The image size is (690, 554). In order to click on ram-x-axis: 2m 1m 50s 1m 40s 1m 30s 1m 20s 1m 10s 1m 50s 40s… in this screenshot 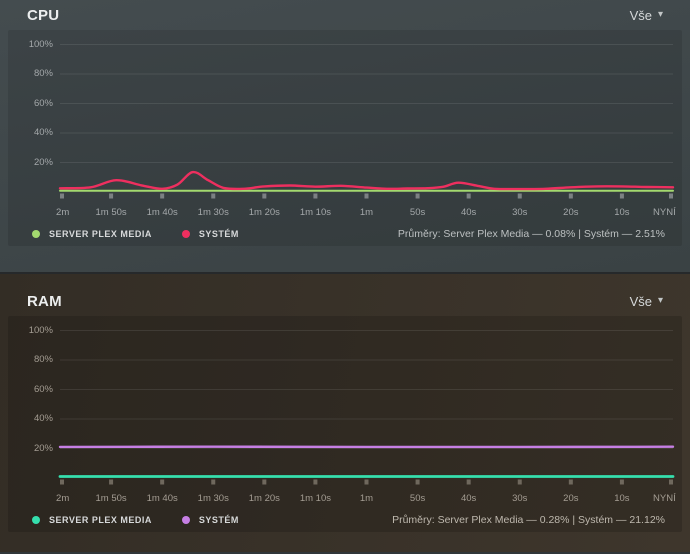, I will do `click(366, 498)`.